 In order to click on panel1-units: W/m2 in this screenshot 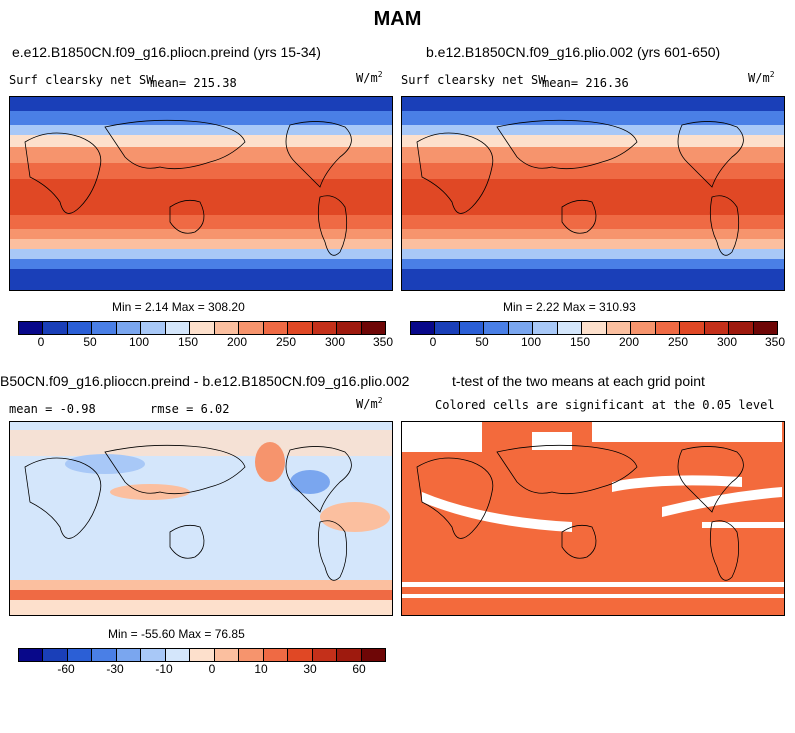, I will do `click(369, 77)`.